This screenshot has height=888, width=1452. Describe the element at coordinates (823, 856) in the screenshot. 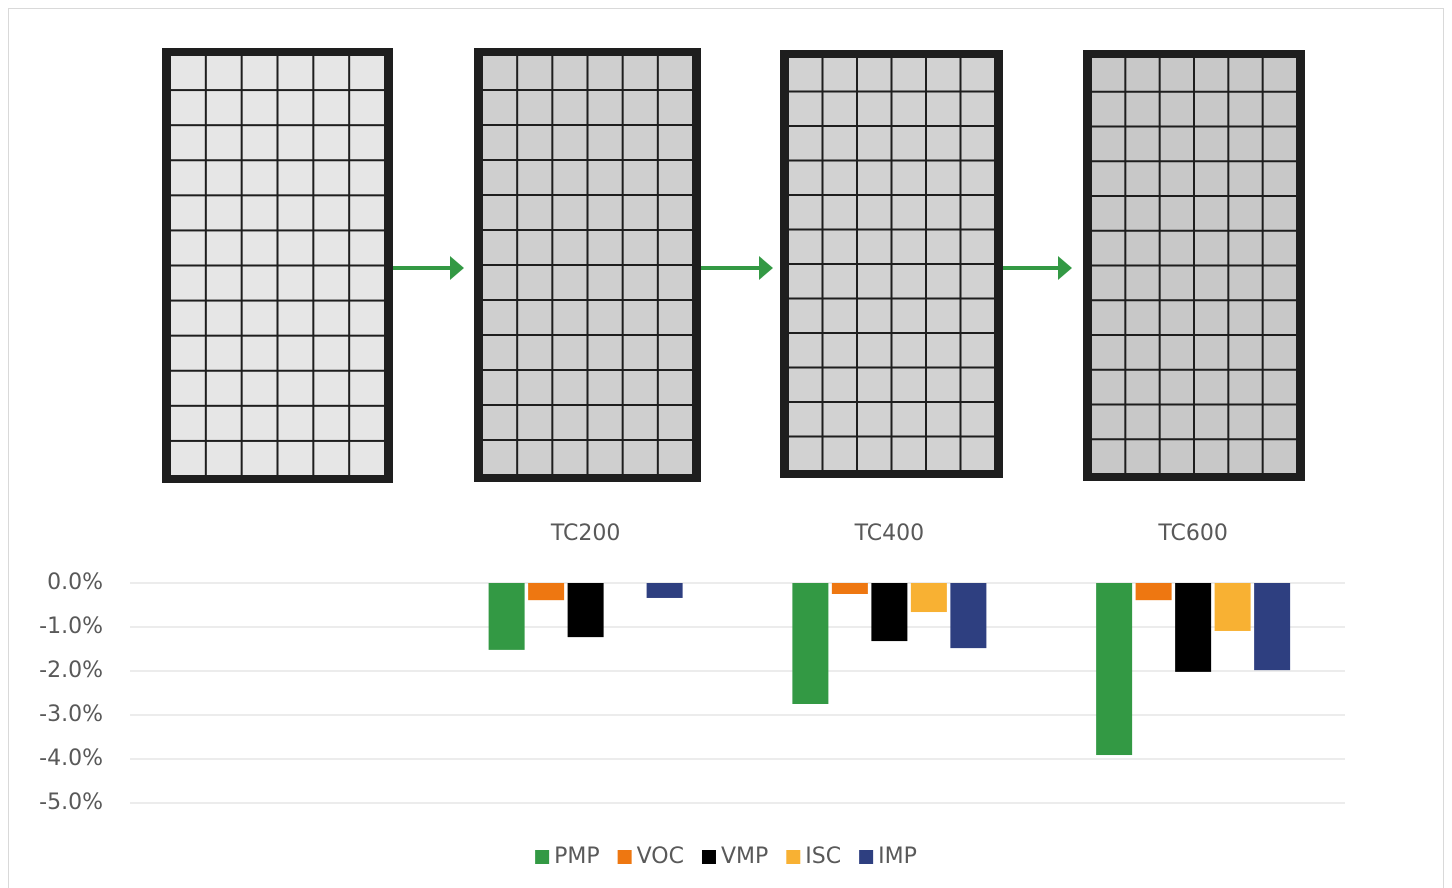

I see `legend-label: ISC` at that location.